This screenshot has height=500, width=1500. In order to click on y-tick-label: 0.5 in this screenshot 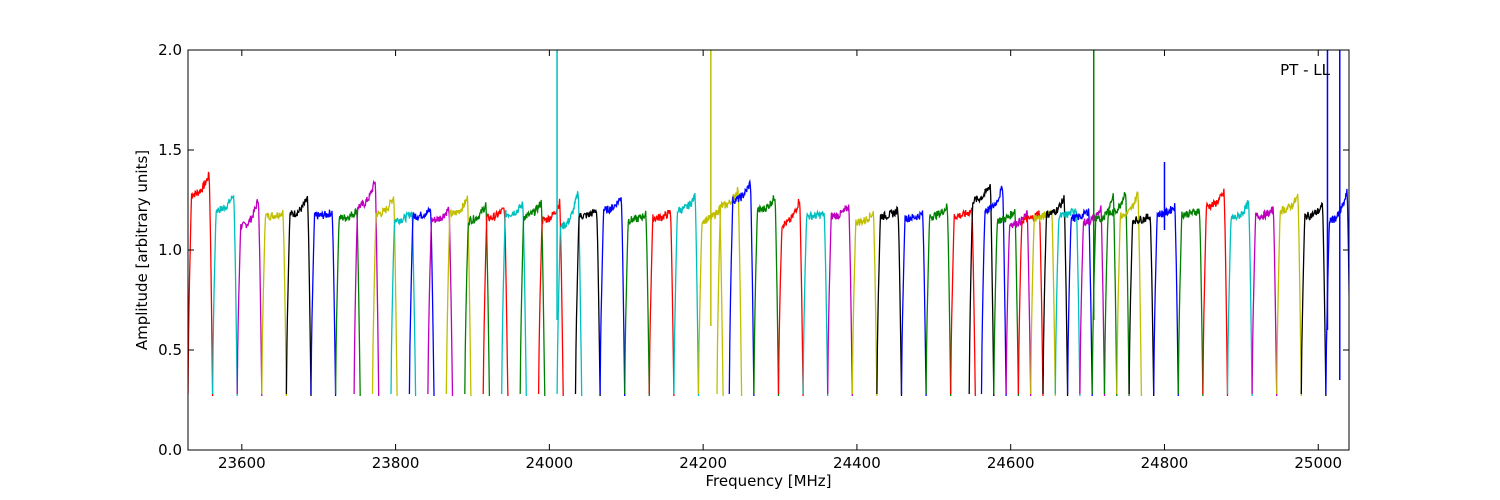, I will do `click(170, 350)`.